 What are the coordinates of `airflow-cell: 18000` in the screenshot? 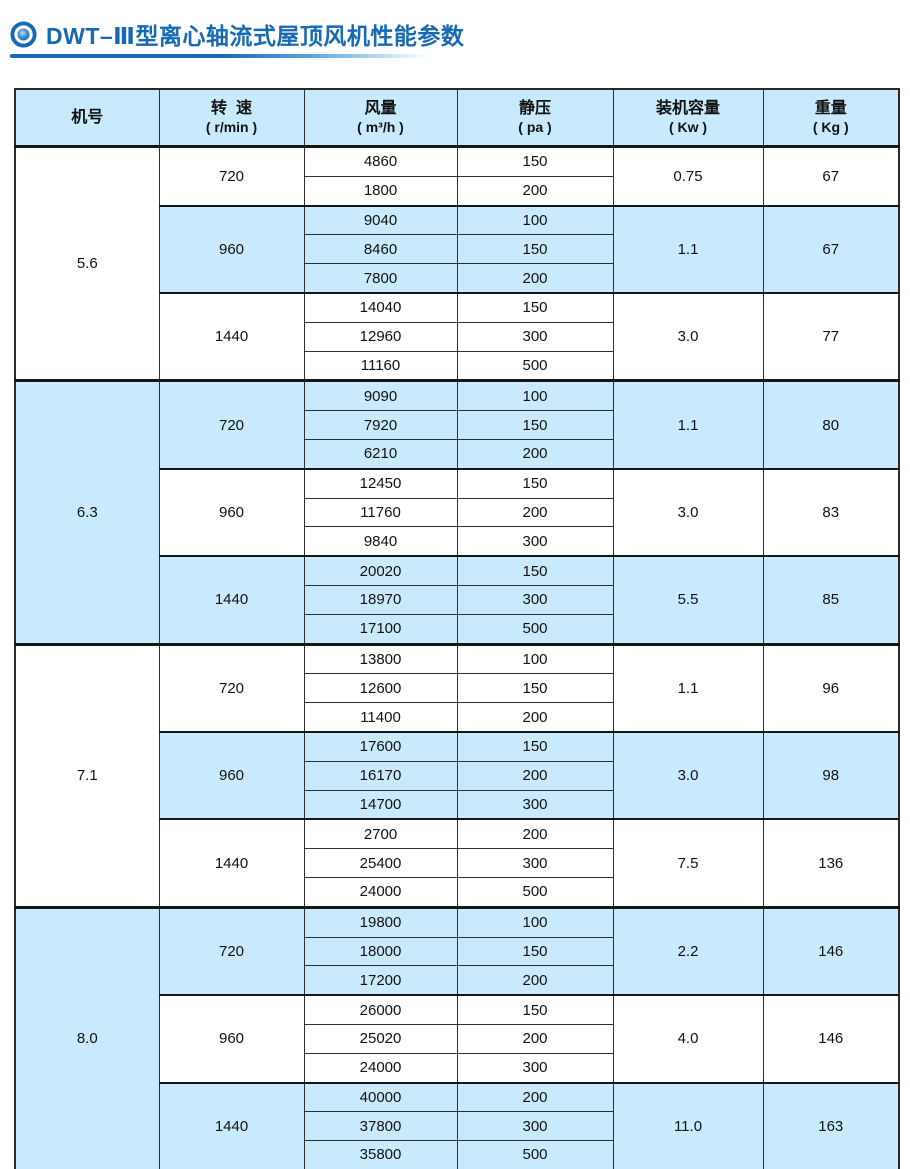 It's located at (380, 951).